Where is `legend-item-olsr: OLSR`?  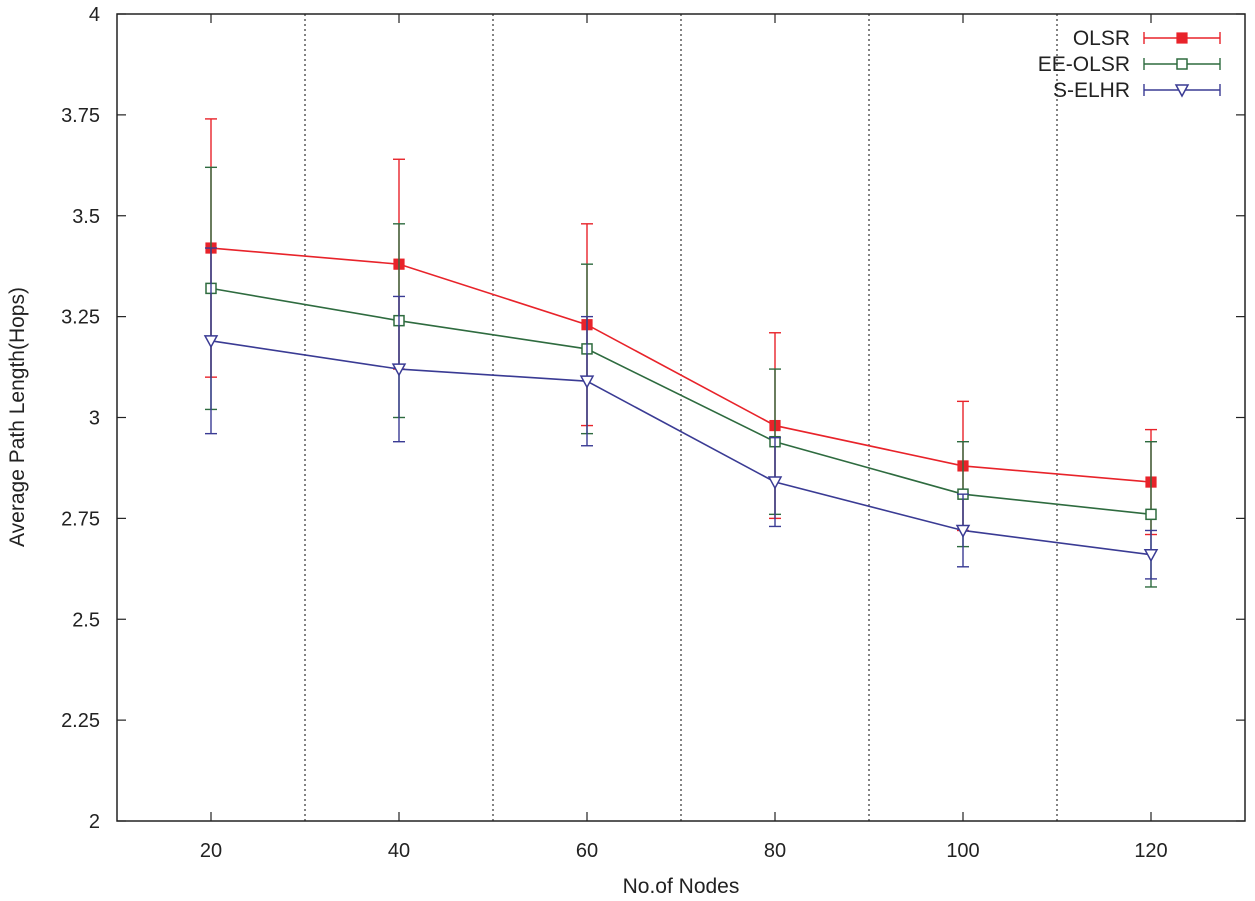 legend-item-olsr: OLSR is located at coordinates (1147, 38).